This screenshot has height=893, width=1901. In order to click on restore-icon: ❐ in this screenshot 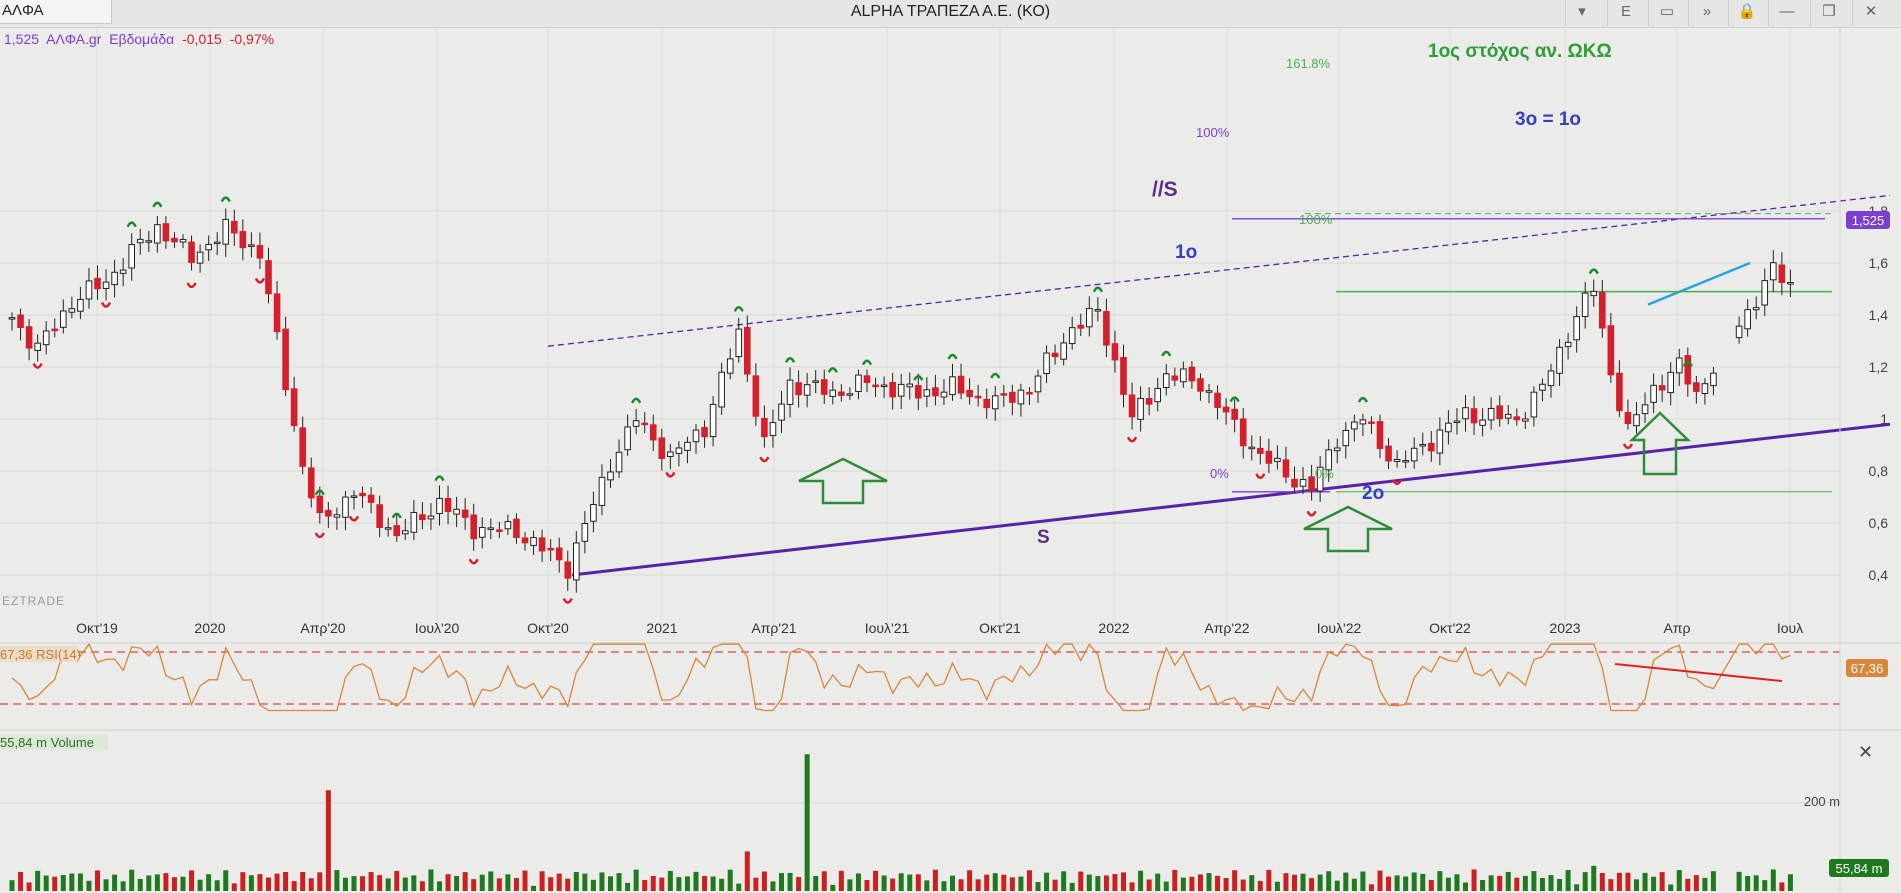, I will do `click(1828, 13)`.